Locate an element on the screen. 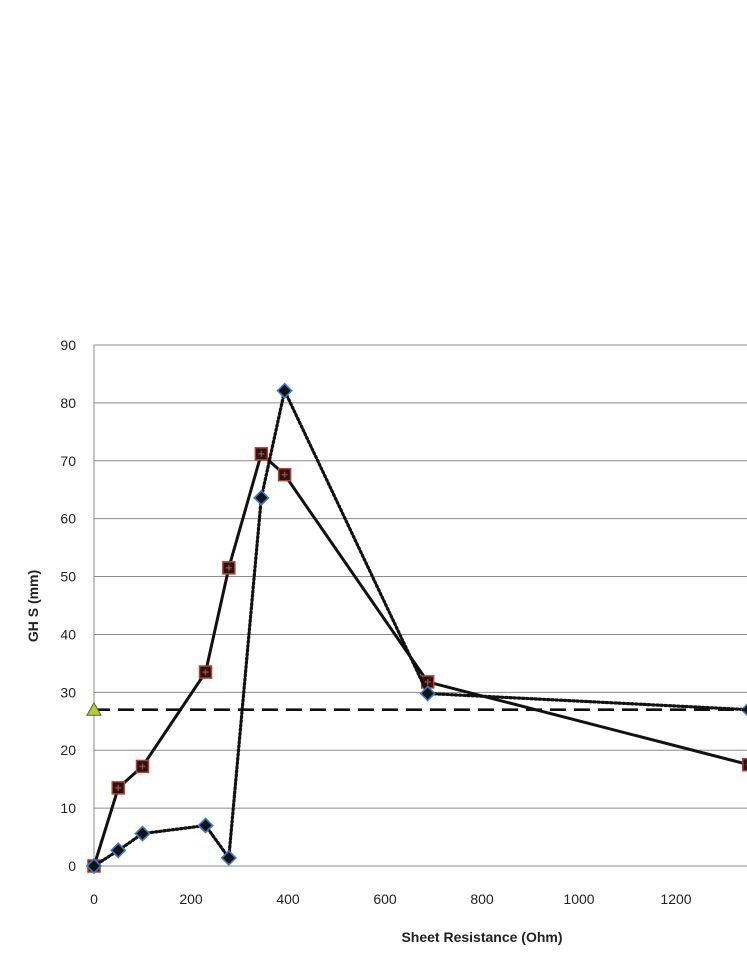 The height and width of the screenshot is (967, 747). y-tick-label: 60 is located at coordinates (68, 519).